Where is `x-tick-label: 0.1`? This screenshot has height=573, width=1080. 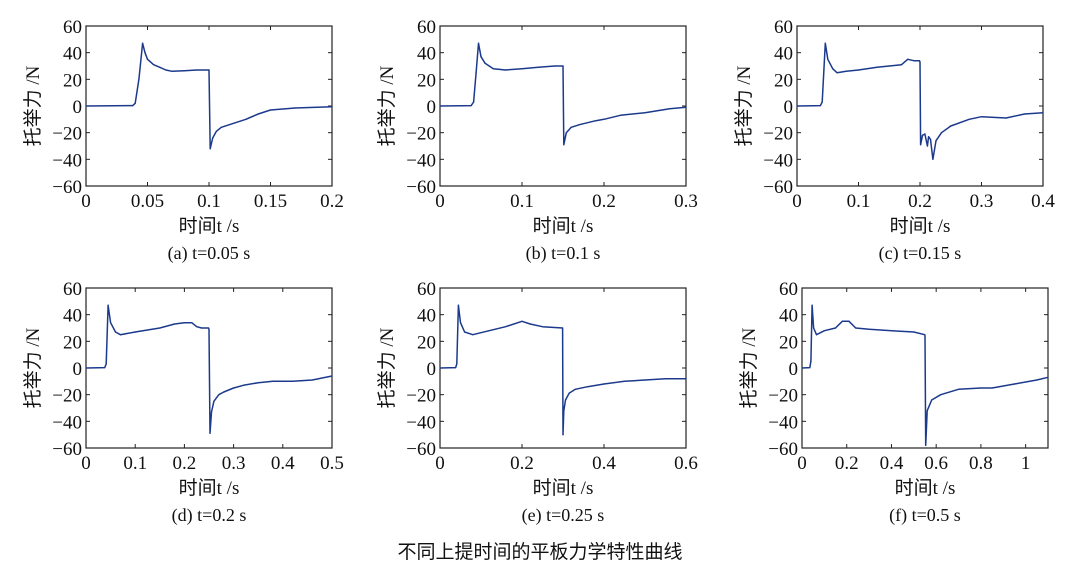 x-tick-label: 0.1 is located at coordinates (209, 201).